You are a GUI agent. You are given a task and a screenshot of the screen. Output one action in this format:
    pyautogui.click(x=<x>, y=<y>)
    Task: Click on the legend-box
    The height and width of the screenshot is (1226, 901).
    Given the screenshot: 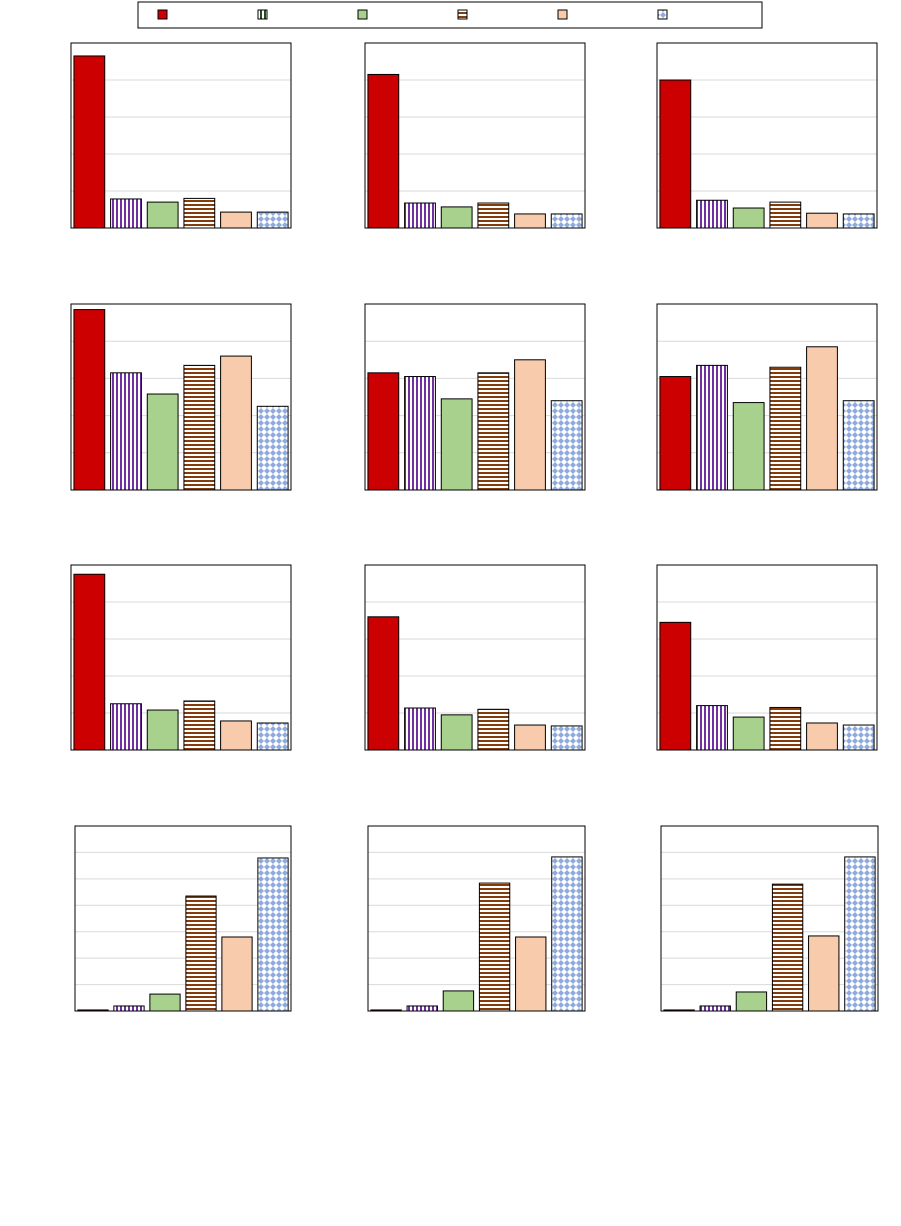 What is the action you would take?
    pyautogui.click(x=450, y=15)
    